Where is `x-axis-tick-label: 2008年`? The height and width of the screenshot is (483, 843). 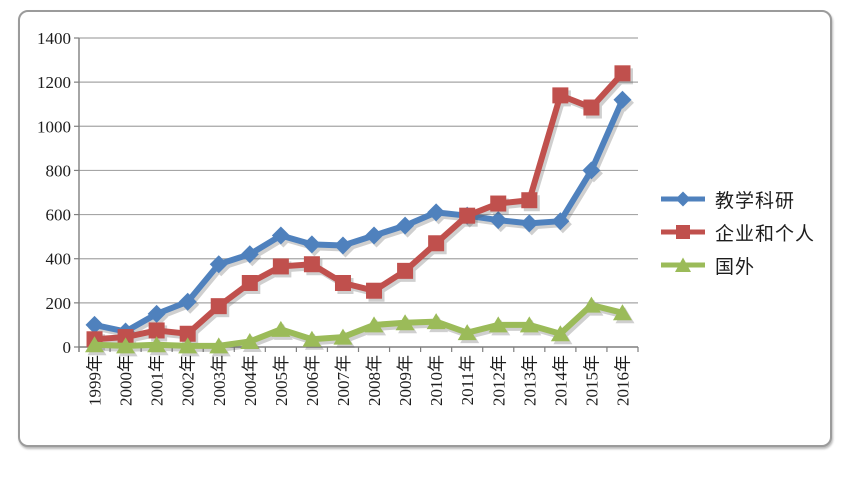
x-axis-tick-label: 2008年 is located at coordinates (374, 380).